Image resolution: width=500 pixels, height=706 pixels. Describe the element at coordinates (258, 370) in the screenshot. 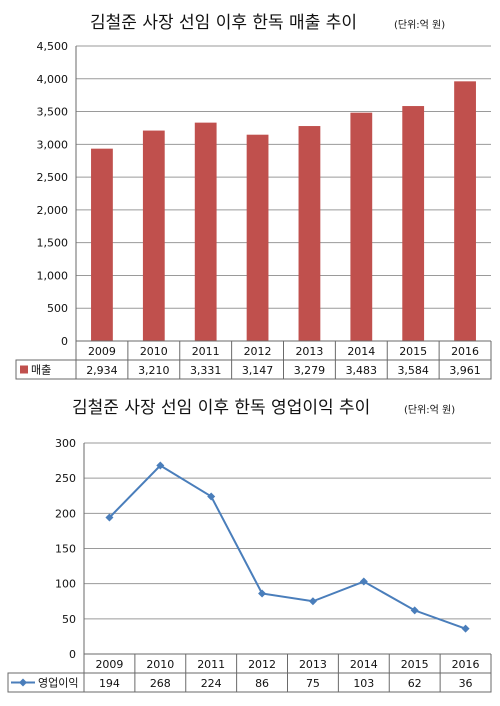

I see `data-label: 3,147` at that location.